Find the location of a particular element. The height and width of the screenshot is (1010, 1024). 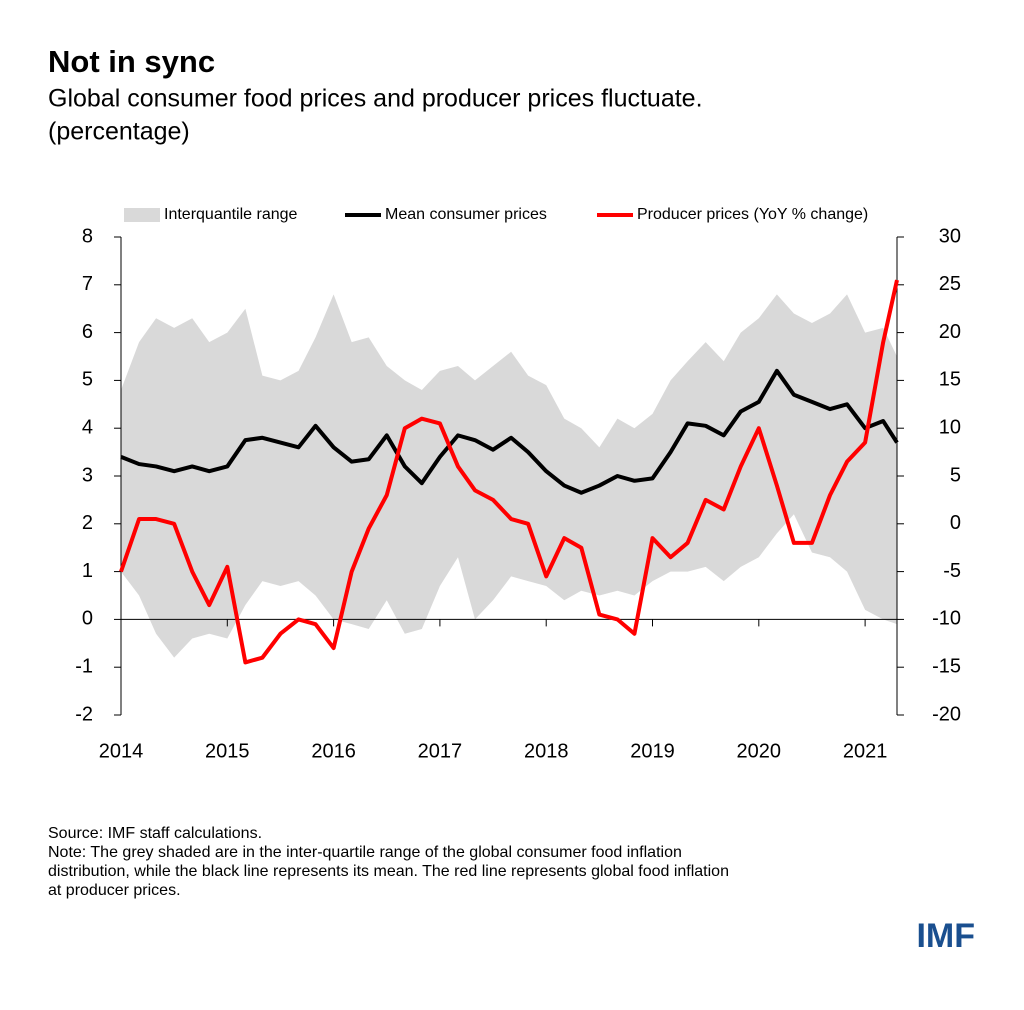

y-tick-label: 2 is located at coordinates (87, 523).